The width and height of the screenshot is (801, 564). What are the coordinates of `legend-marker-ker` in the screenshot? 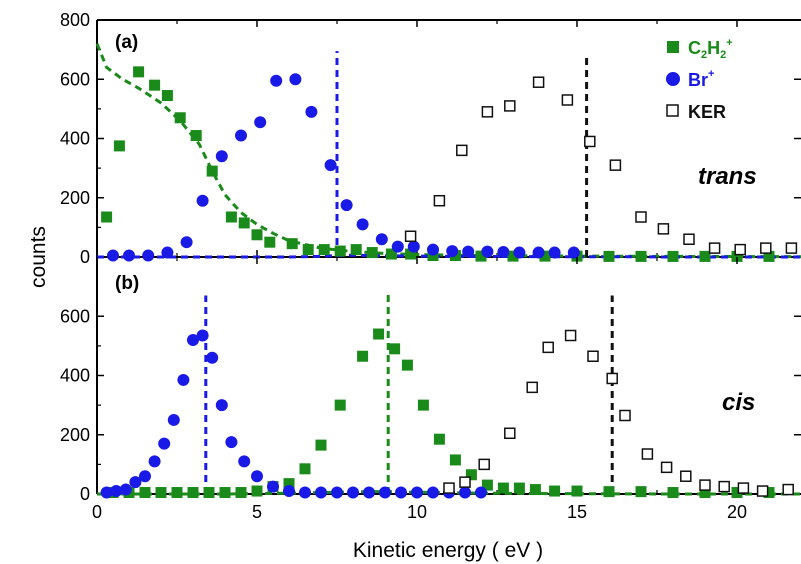 It's located at (672, 110).